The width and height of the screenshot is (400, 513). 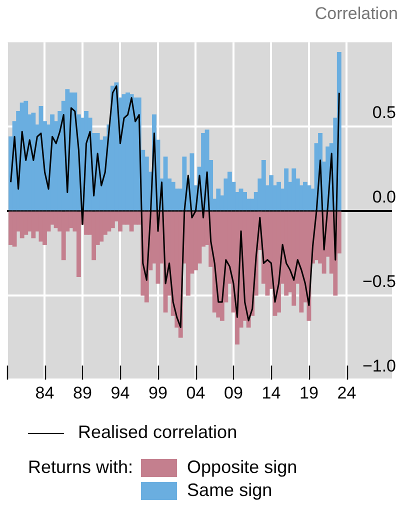 I want to click on y-tick-label: 0.5, so click(x=384, y=112).